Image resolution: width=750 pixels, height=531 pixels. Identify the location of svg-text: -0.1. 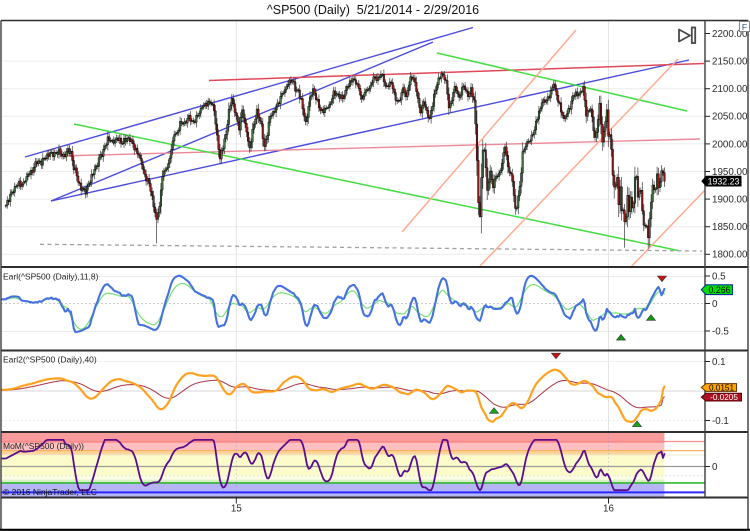
(720, 421).